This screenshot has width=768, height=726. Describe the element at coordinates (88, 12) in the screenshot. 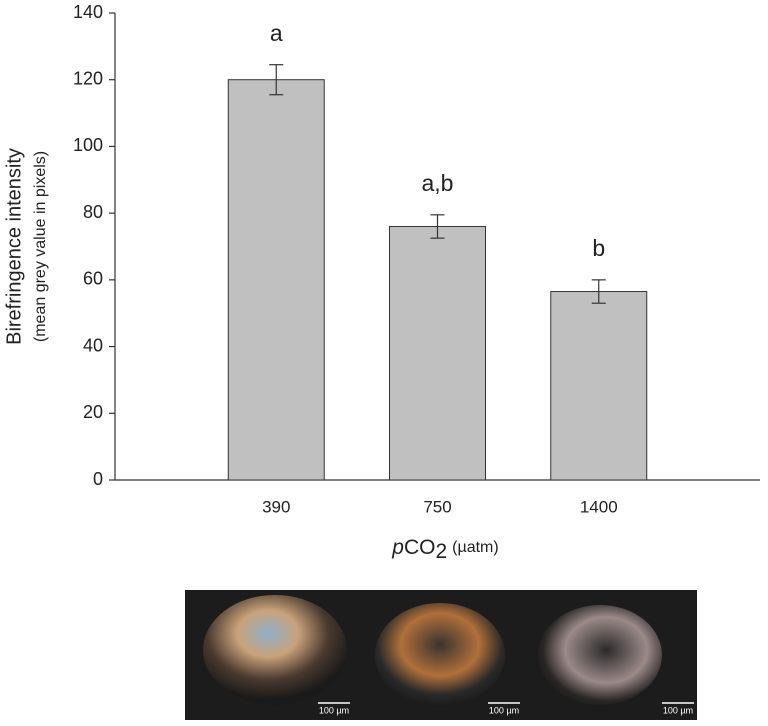

I see `y-tick-label: 140` at that location.